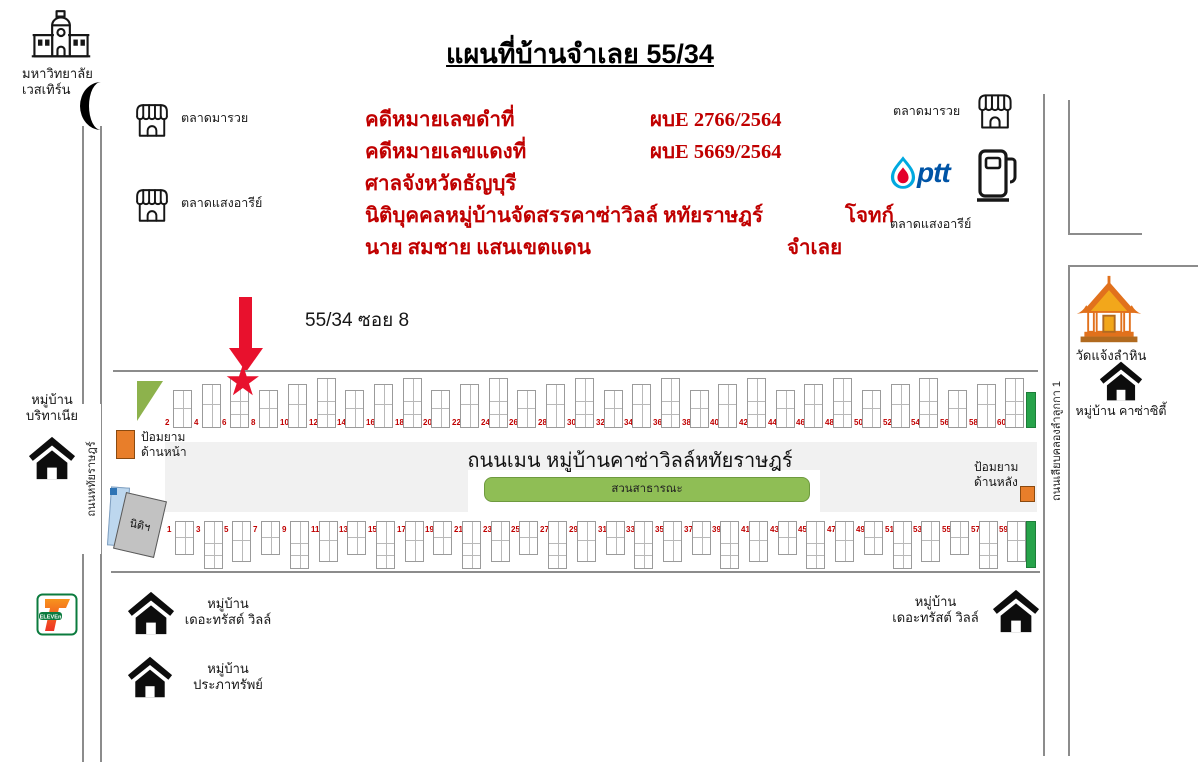  What do you see at coordinates (743, 422) in the screenshot?
I see `plot-number: 42` at bounding box center [743, 422].